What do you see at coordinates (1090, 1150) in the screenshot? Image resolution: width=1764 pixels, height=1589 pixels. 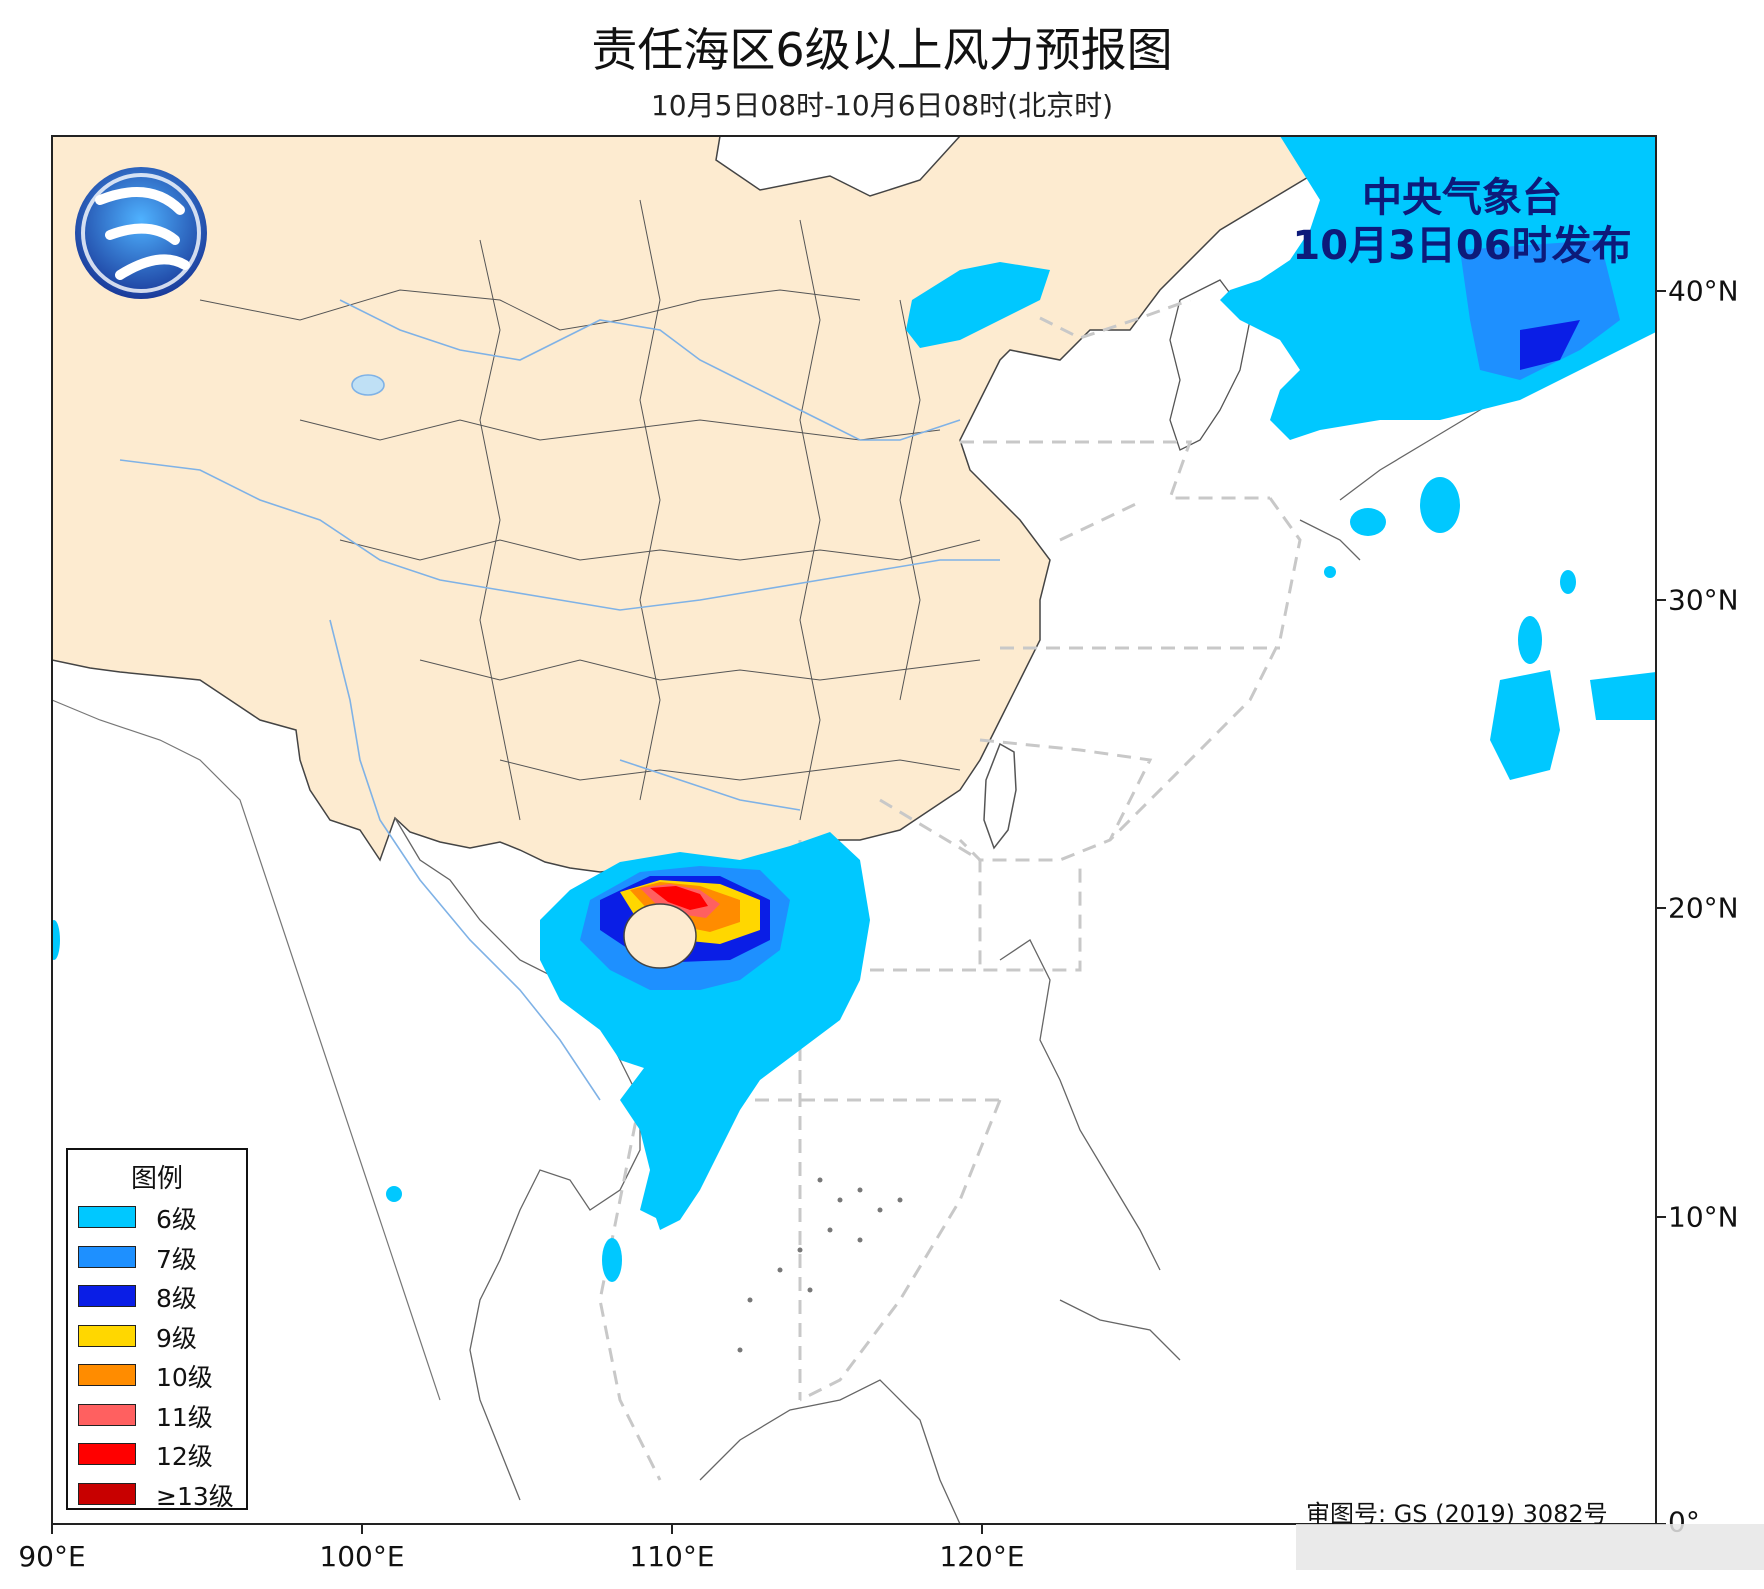 I see `land-philippines` at bounding box center [1090, 1150].